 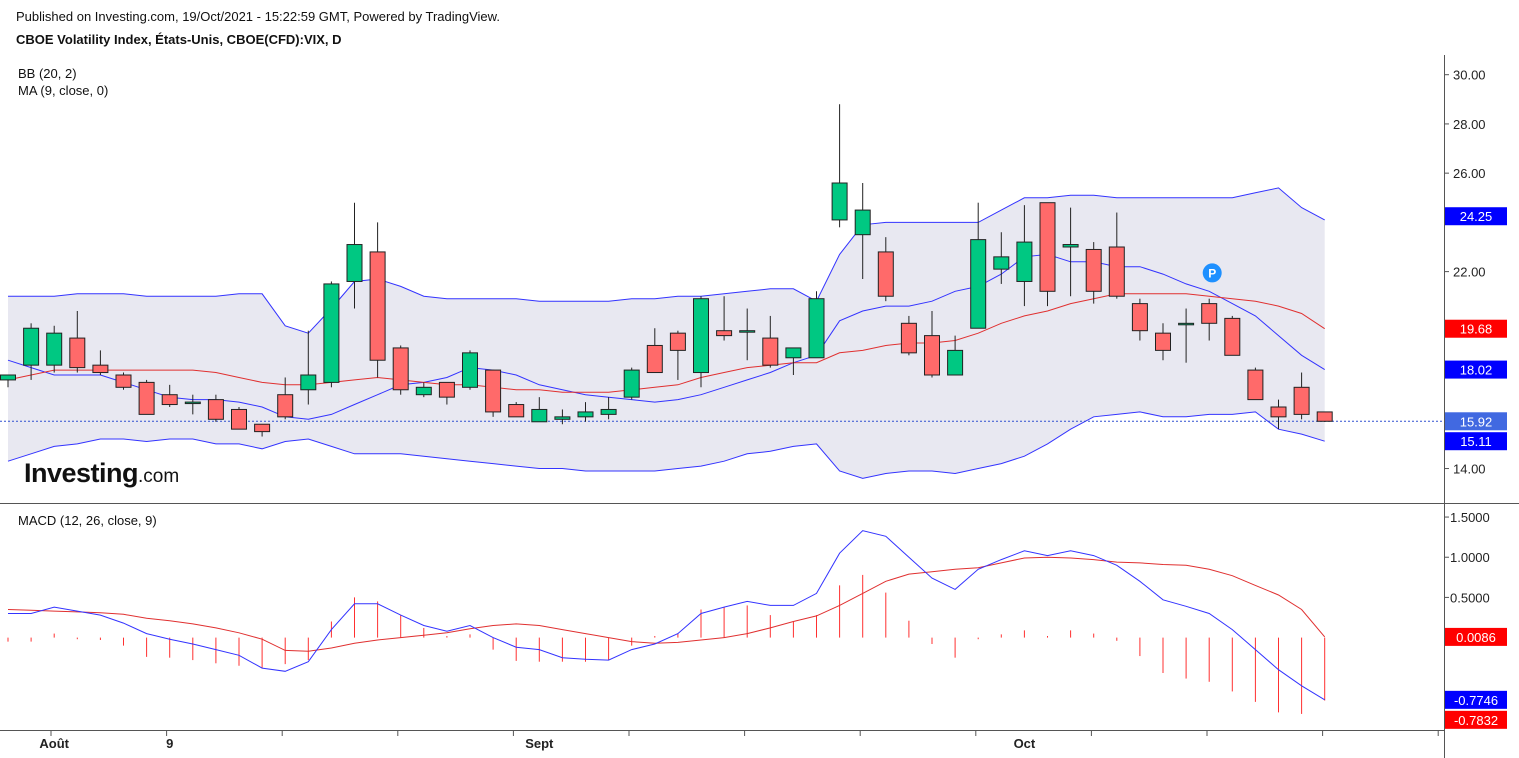 I want to click on y-tick-label: 28.00, so click(x=1469, y=124).